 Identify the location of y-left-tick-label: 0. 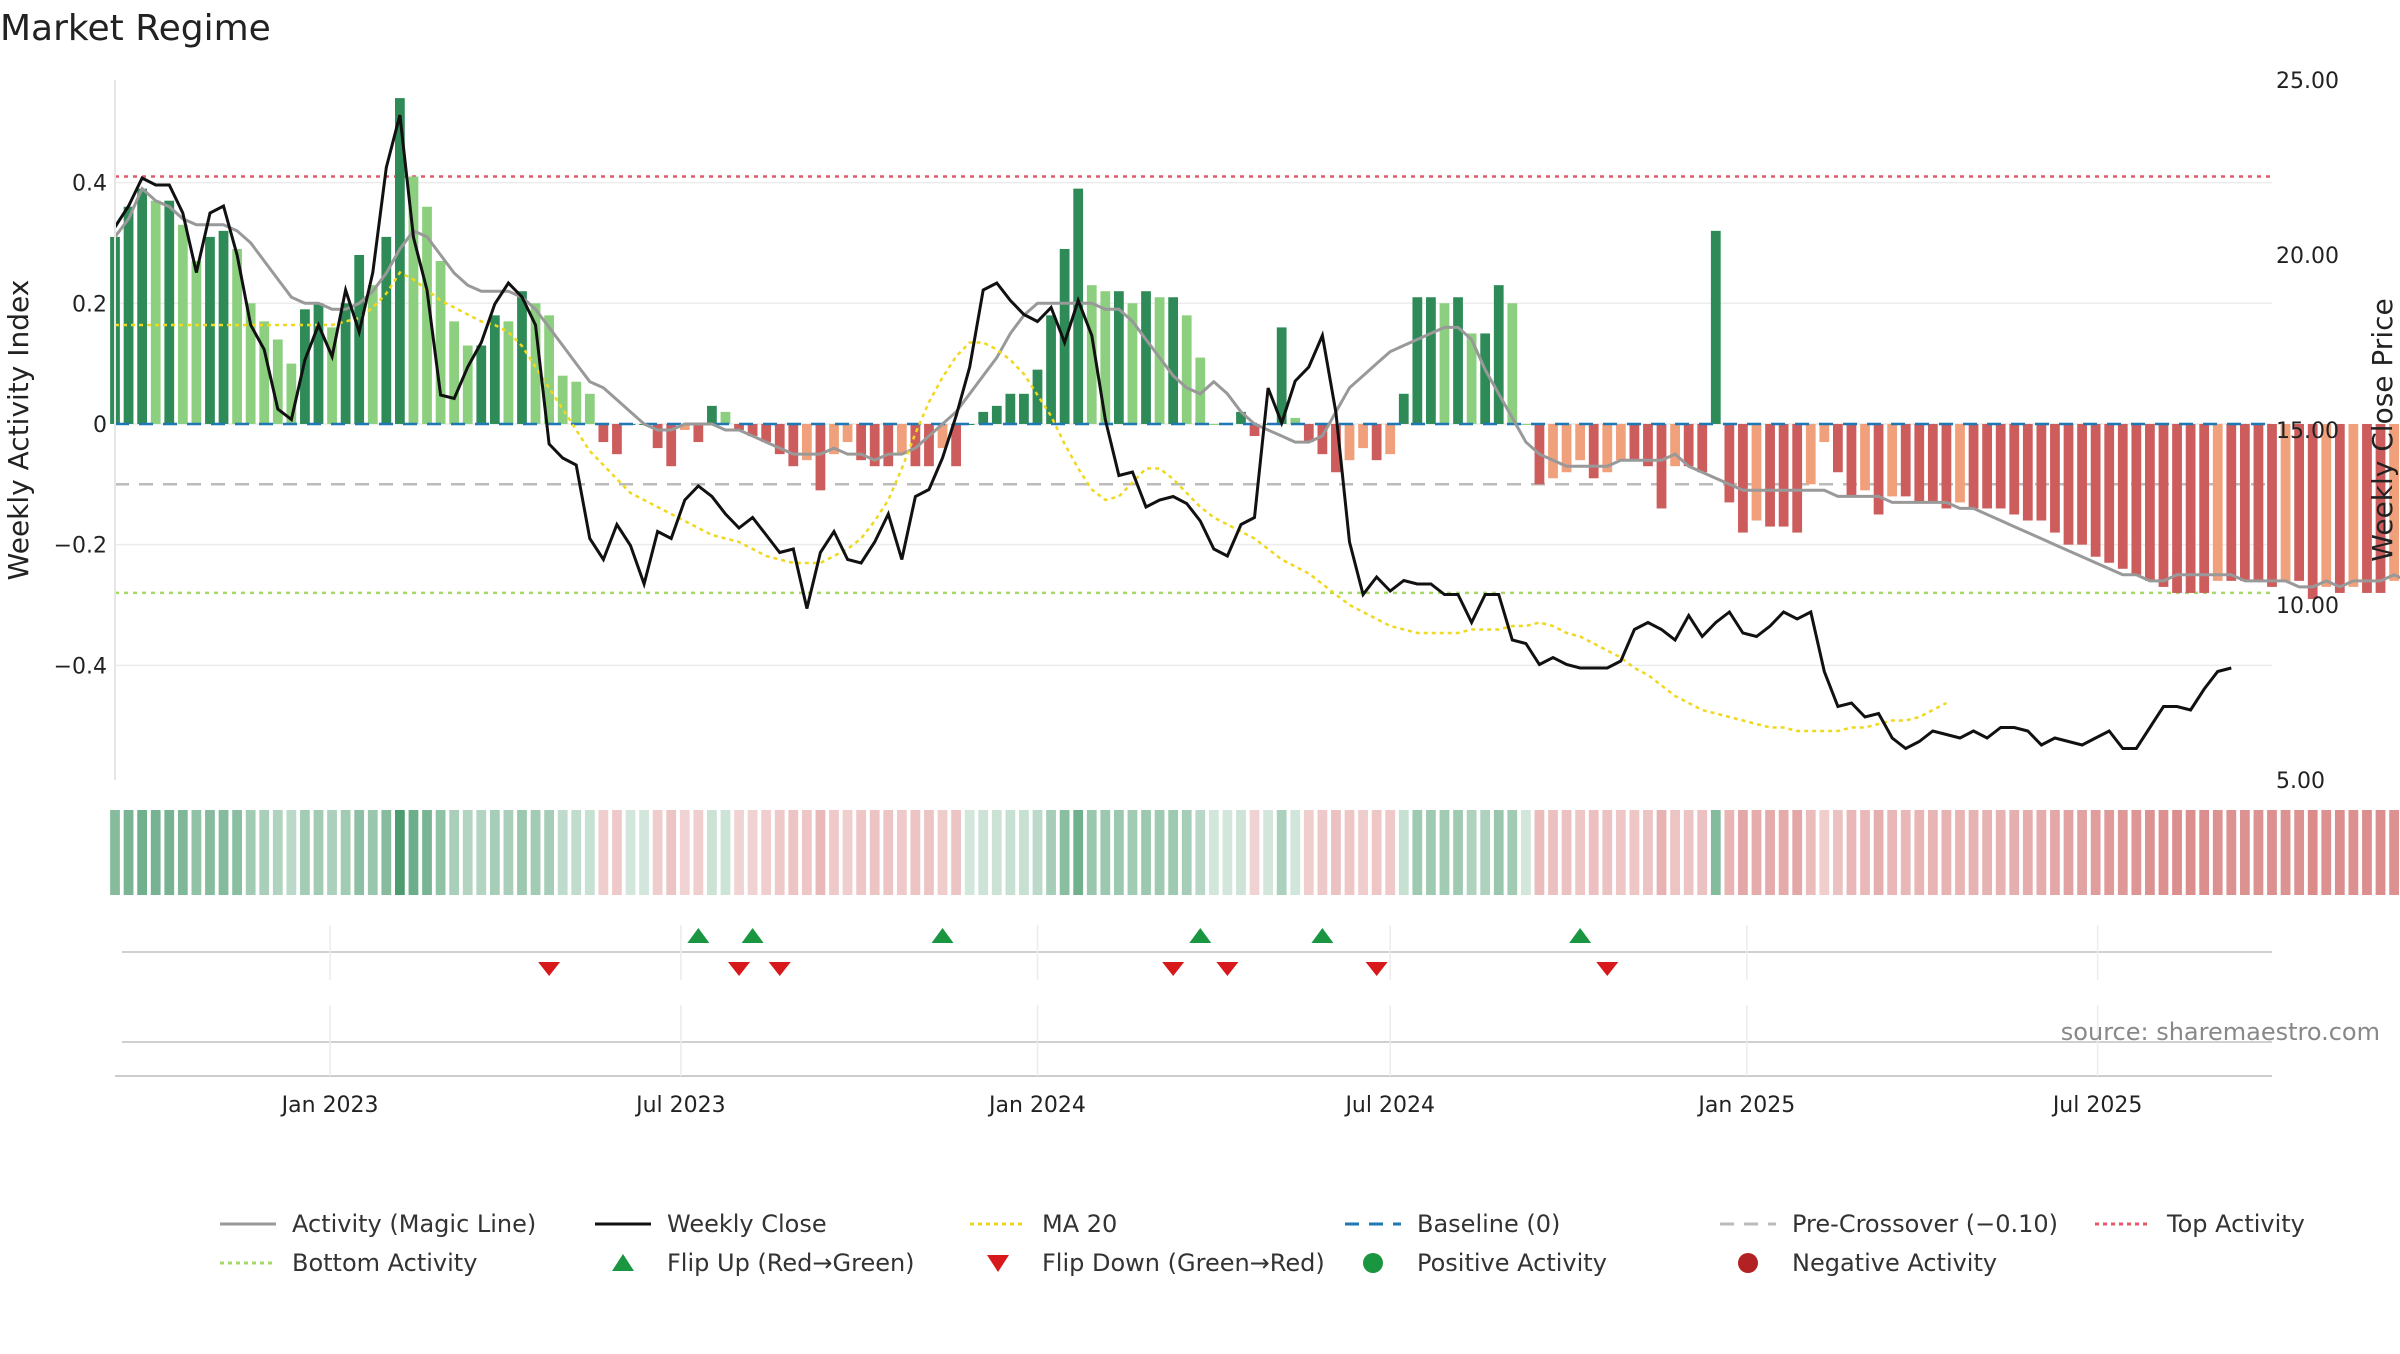
(100, 425).